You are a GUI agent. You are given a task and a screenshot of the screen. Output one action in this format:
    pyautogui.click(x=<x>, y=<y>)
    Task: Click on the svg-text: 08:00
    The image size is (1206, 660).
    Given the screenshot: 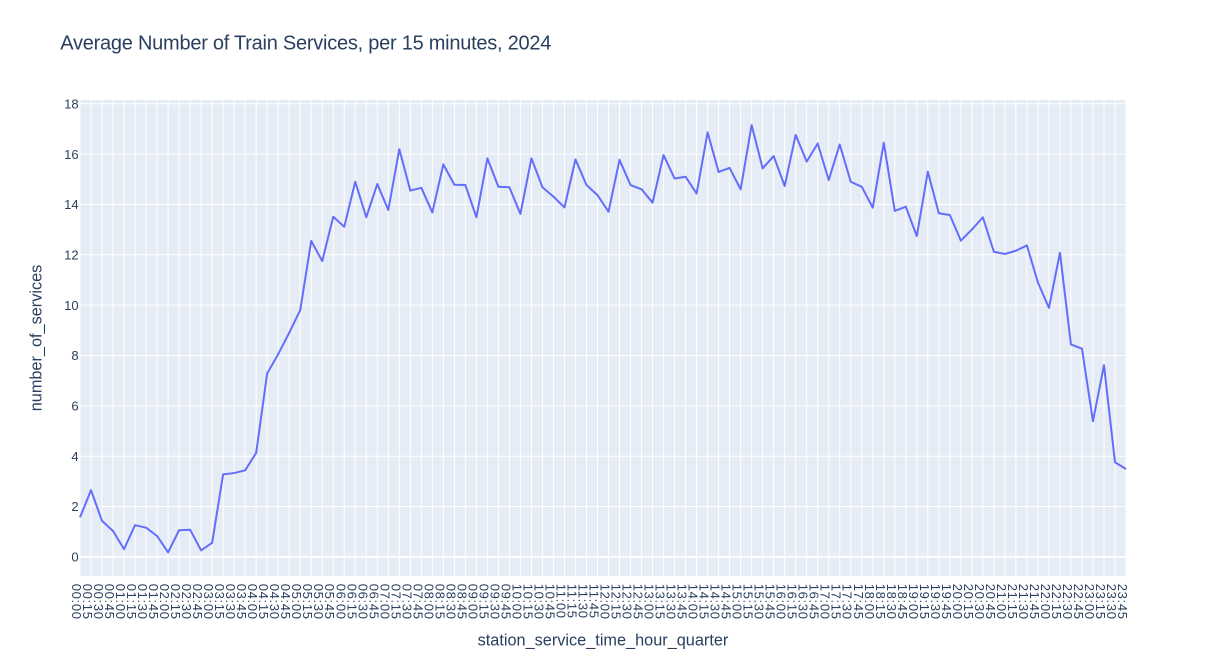 What is the action you would take?
    pyautogui.click(x=428, y=602)
    